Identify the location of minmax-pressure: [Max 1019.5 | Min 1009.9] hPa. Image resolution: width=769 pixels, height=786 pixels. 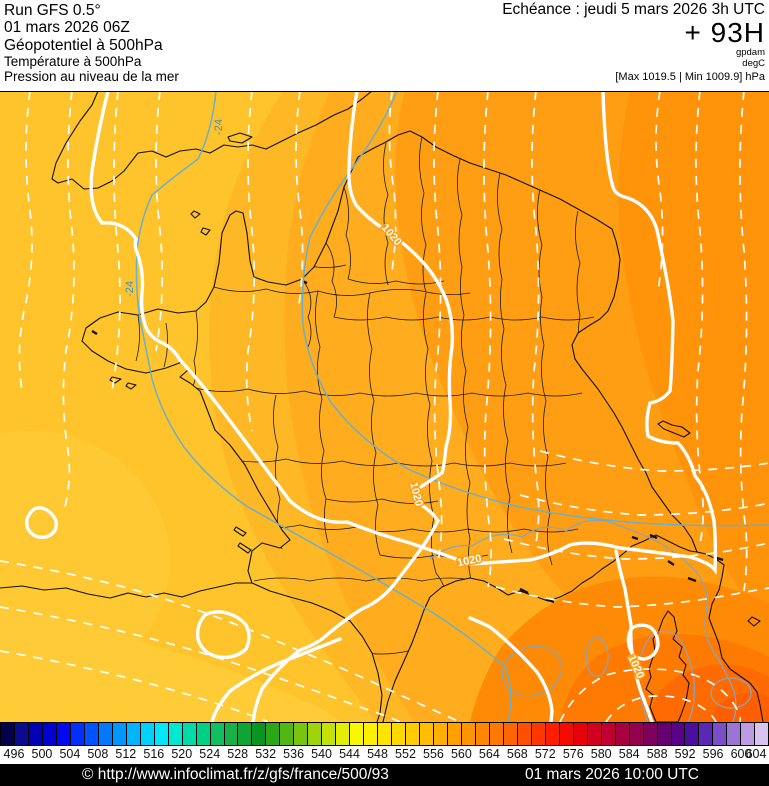
(690, 76).